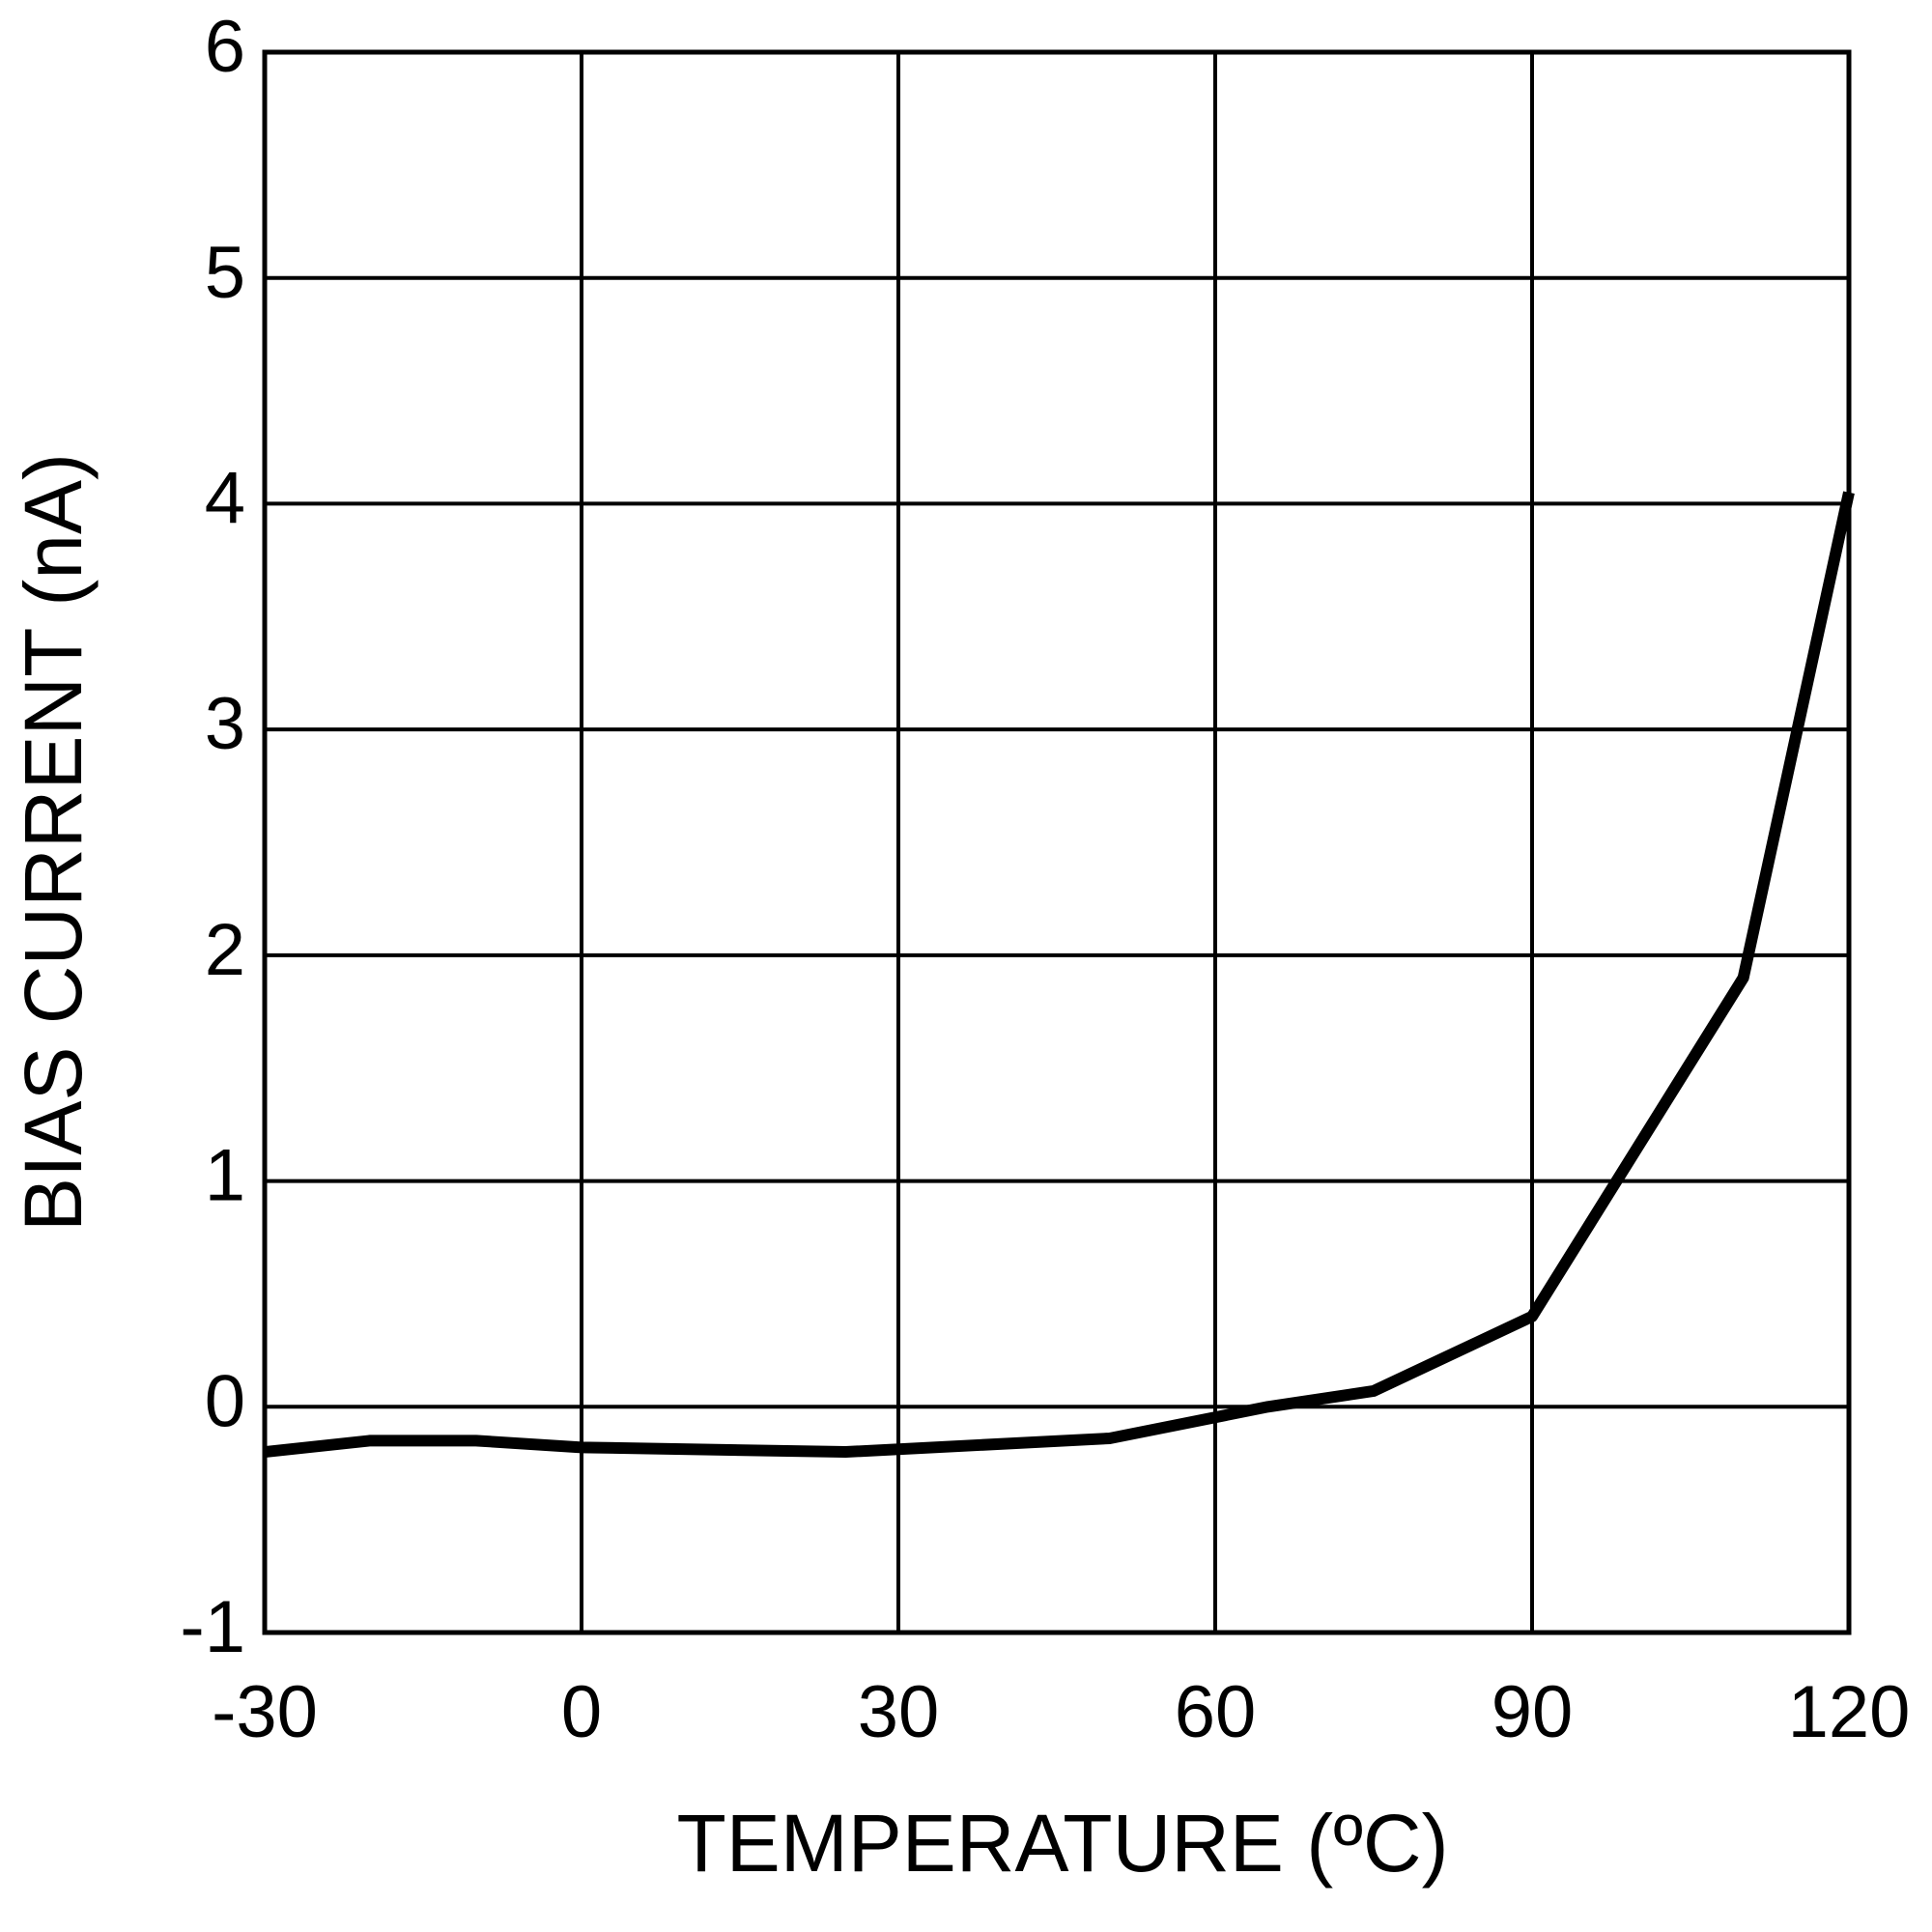 This screenshot has width=1932, height=1932. I want to click on y-axis-title: BIAS CURRENT (nA), so click(53, 842).